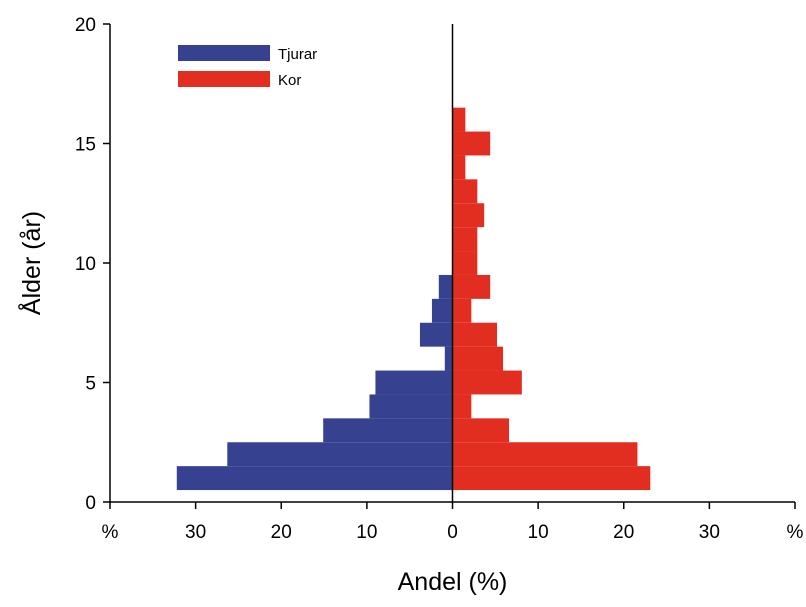  What do you see at coordinates (85, 25) in the screenshot?
I see `y-tick-label-20: 20` at bounding box center [85, 25].